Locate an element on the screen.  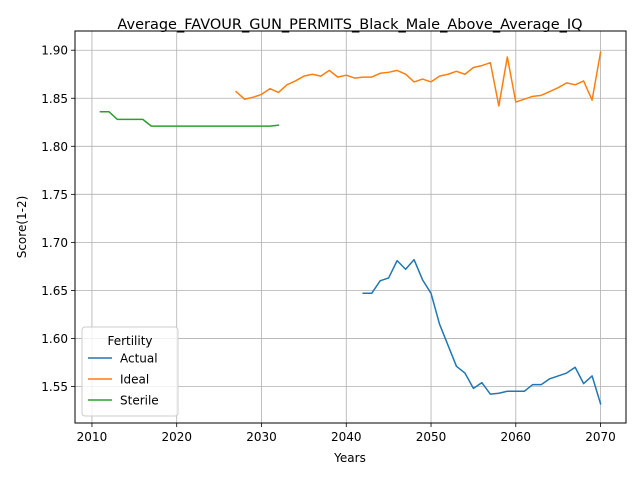
legend-label-sterile: Sterile is located at coordinates (139, 401).